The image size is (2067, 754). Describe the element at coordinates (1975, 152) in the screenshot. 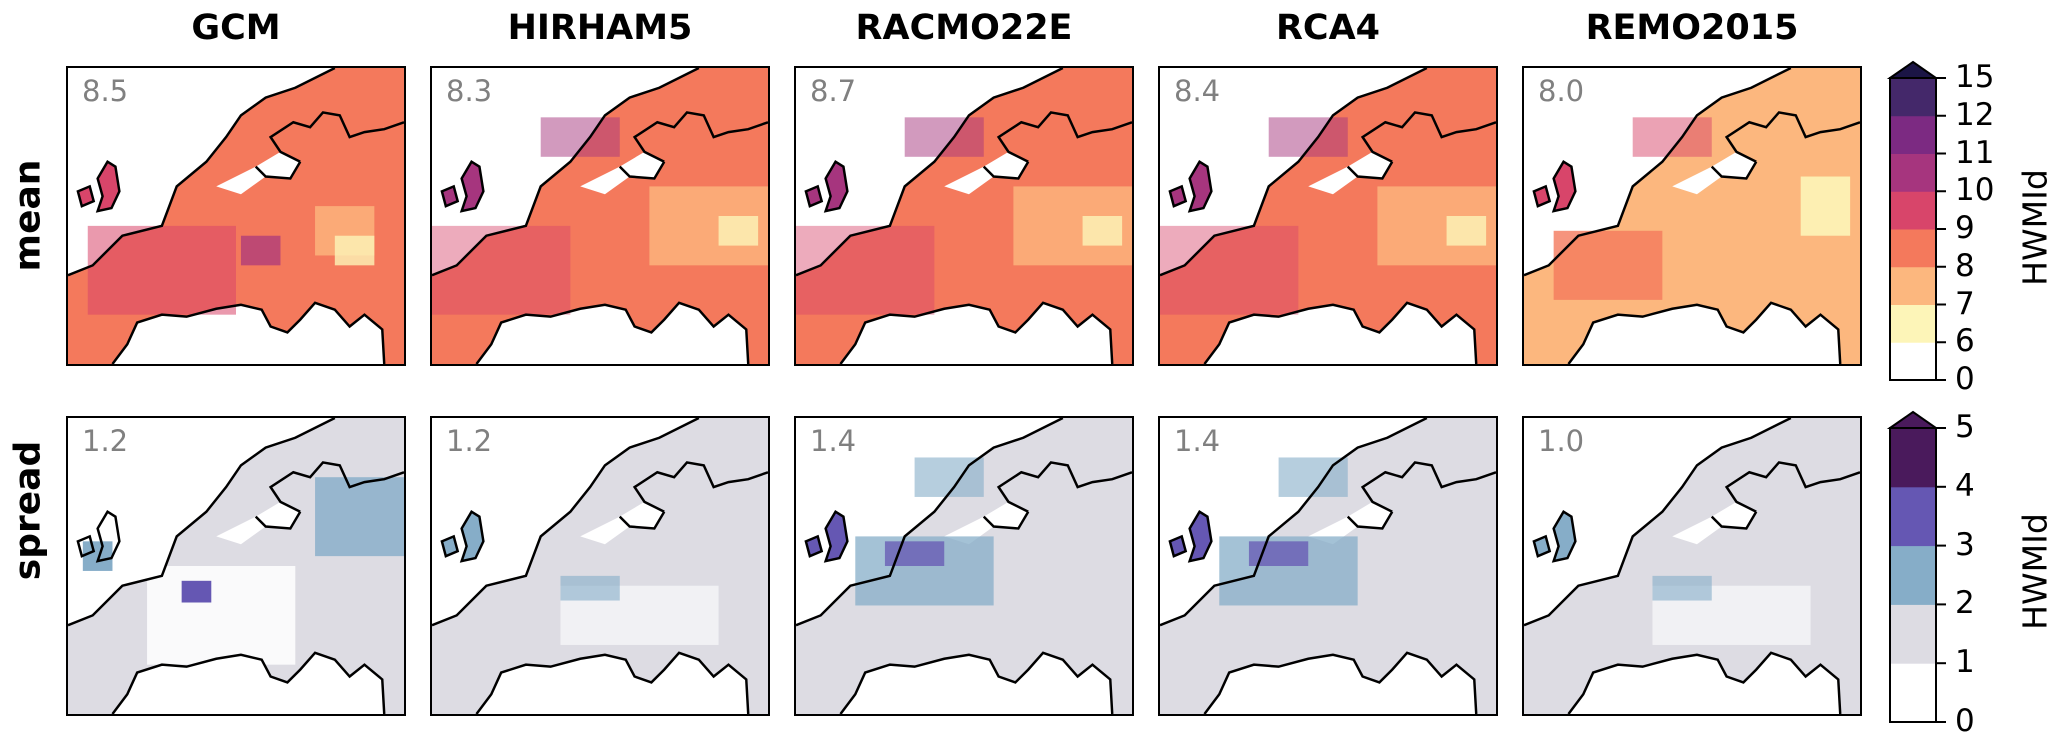

I see `colorbar-tick-label: 11` at that location.